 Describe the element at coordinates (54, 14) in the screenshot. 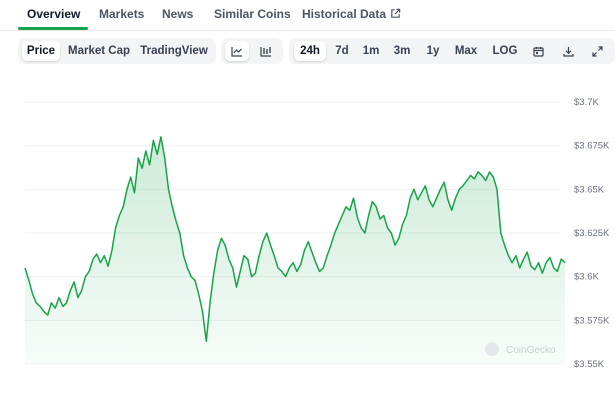

I see `tab-overview: Overview` at that location.